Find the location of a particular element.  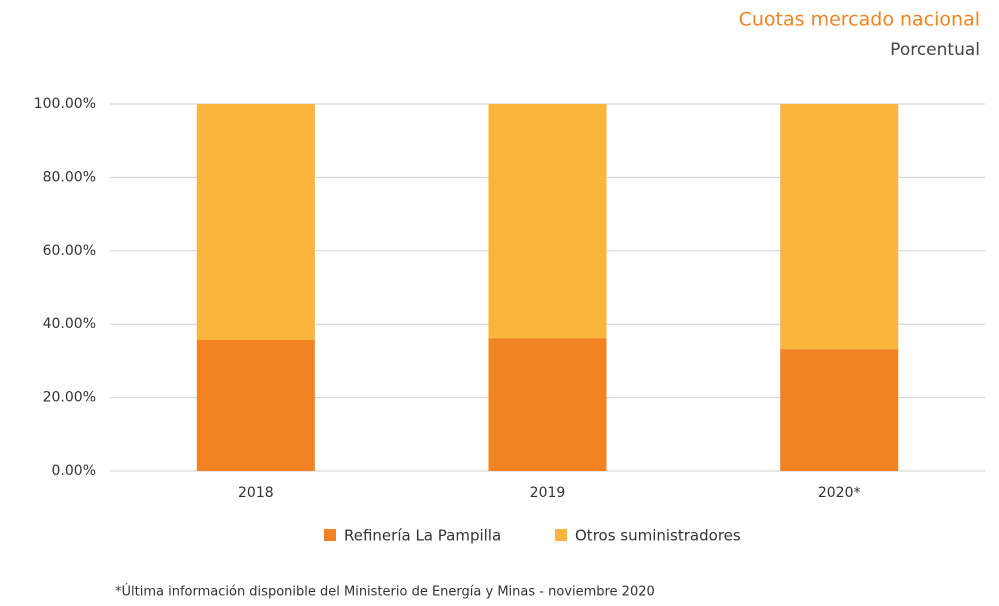

y-tick-label: 40.00% is located at coordinates (69, 324).